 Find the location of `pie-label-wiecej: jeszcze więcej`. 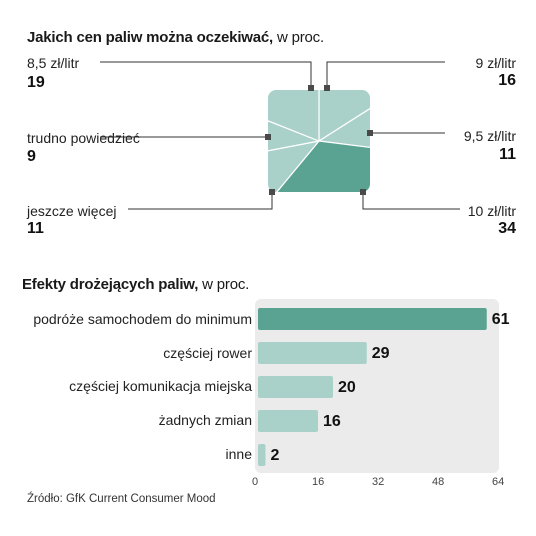

pie-label-wiecej: jeszcze więcej is located at coordinates (72, 211).